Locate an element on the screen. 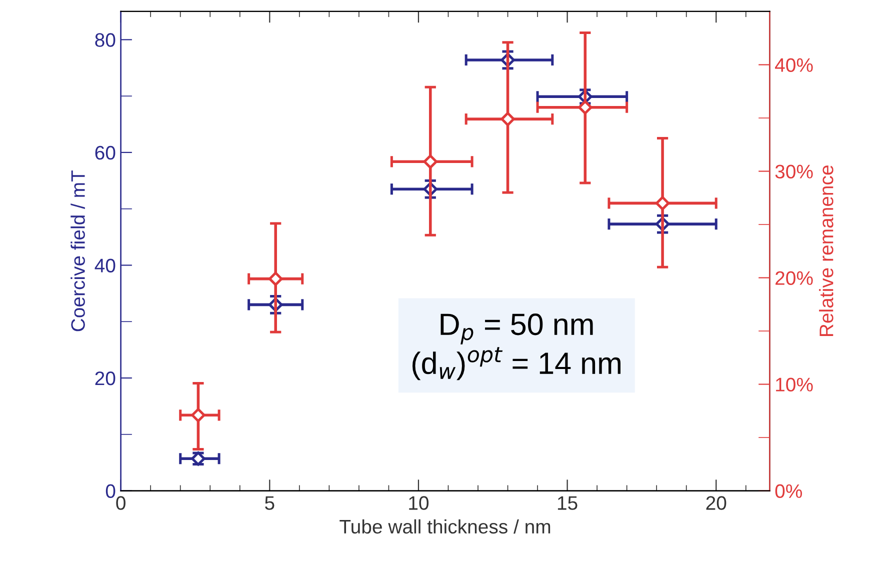 This screenshot has width=895, height=574. y-tick-label: 40 is located at coordinates (105, 265).